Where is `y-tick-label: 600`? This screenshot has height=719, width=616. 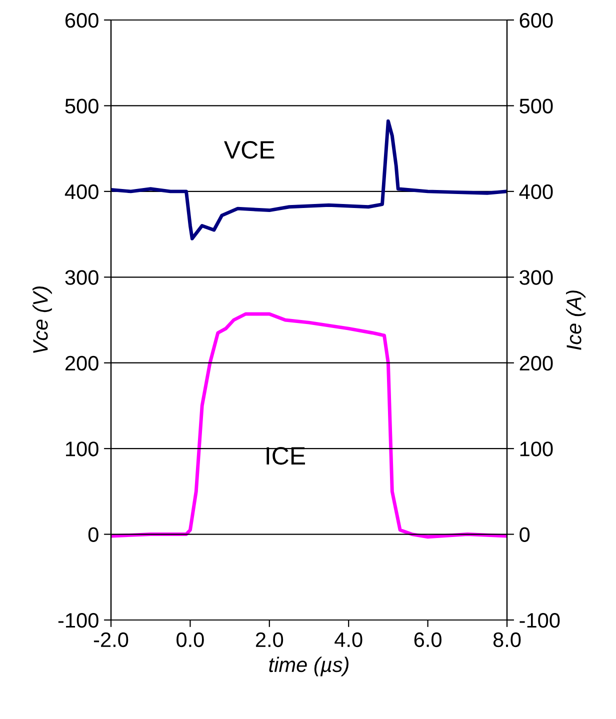 y-tick-label: 600 is located at coordinates (81, 20).